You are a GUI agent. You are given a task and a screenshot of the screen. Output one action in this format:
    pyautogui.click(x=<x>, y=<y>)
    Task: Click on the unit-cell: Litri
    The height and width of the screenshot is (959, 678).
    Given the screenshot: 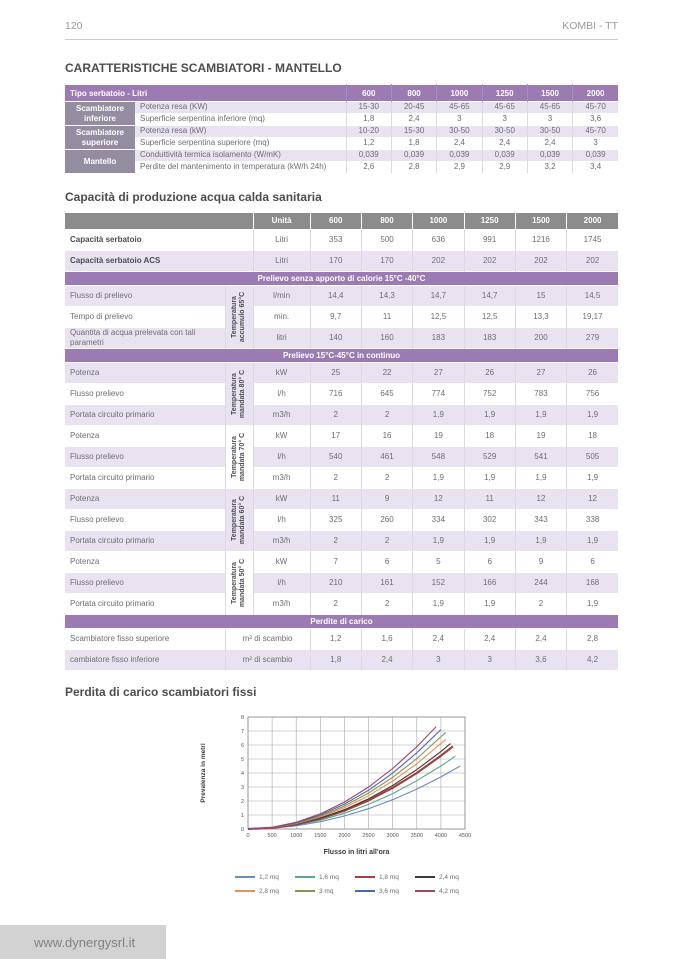 What is the action you would take?
    pyautogui.click(x=281, y=260)
    